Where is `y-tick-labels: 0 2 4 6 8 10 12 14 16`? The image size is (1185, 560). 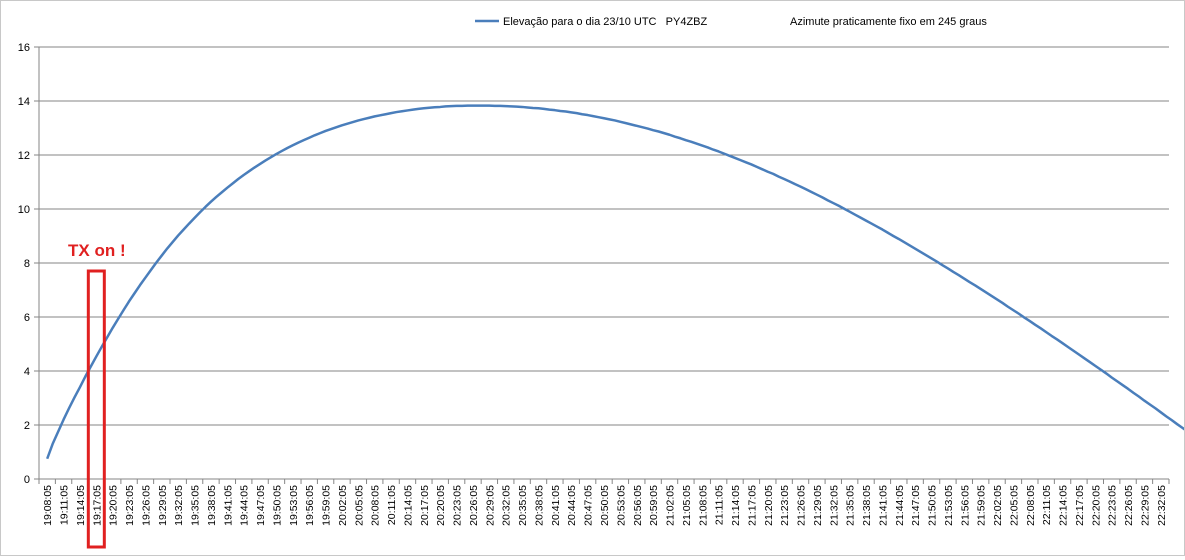 y-tick-labels: 0 2 4 6 8 10 12 14 16 is located at coordinates (28, 264).